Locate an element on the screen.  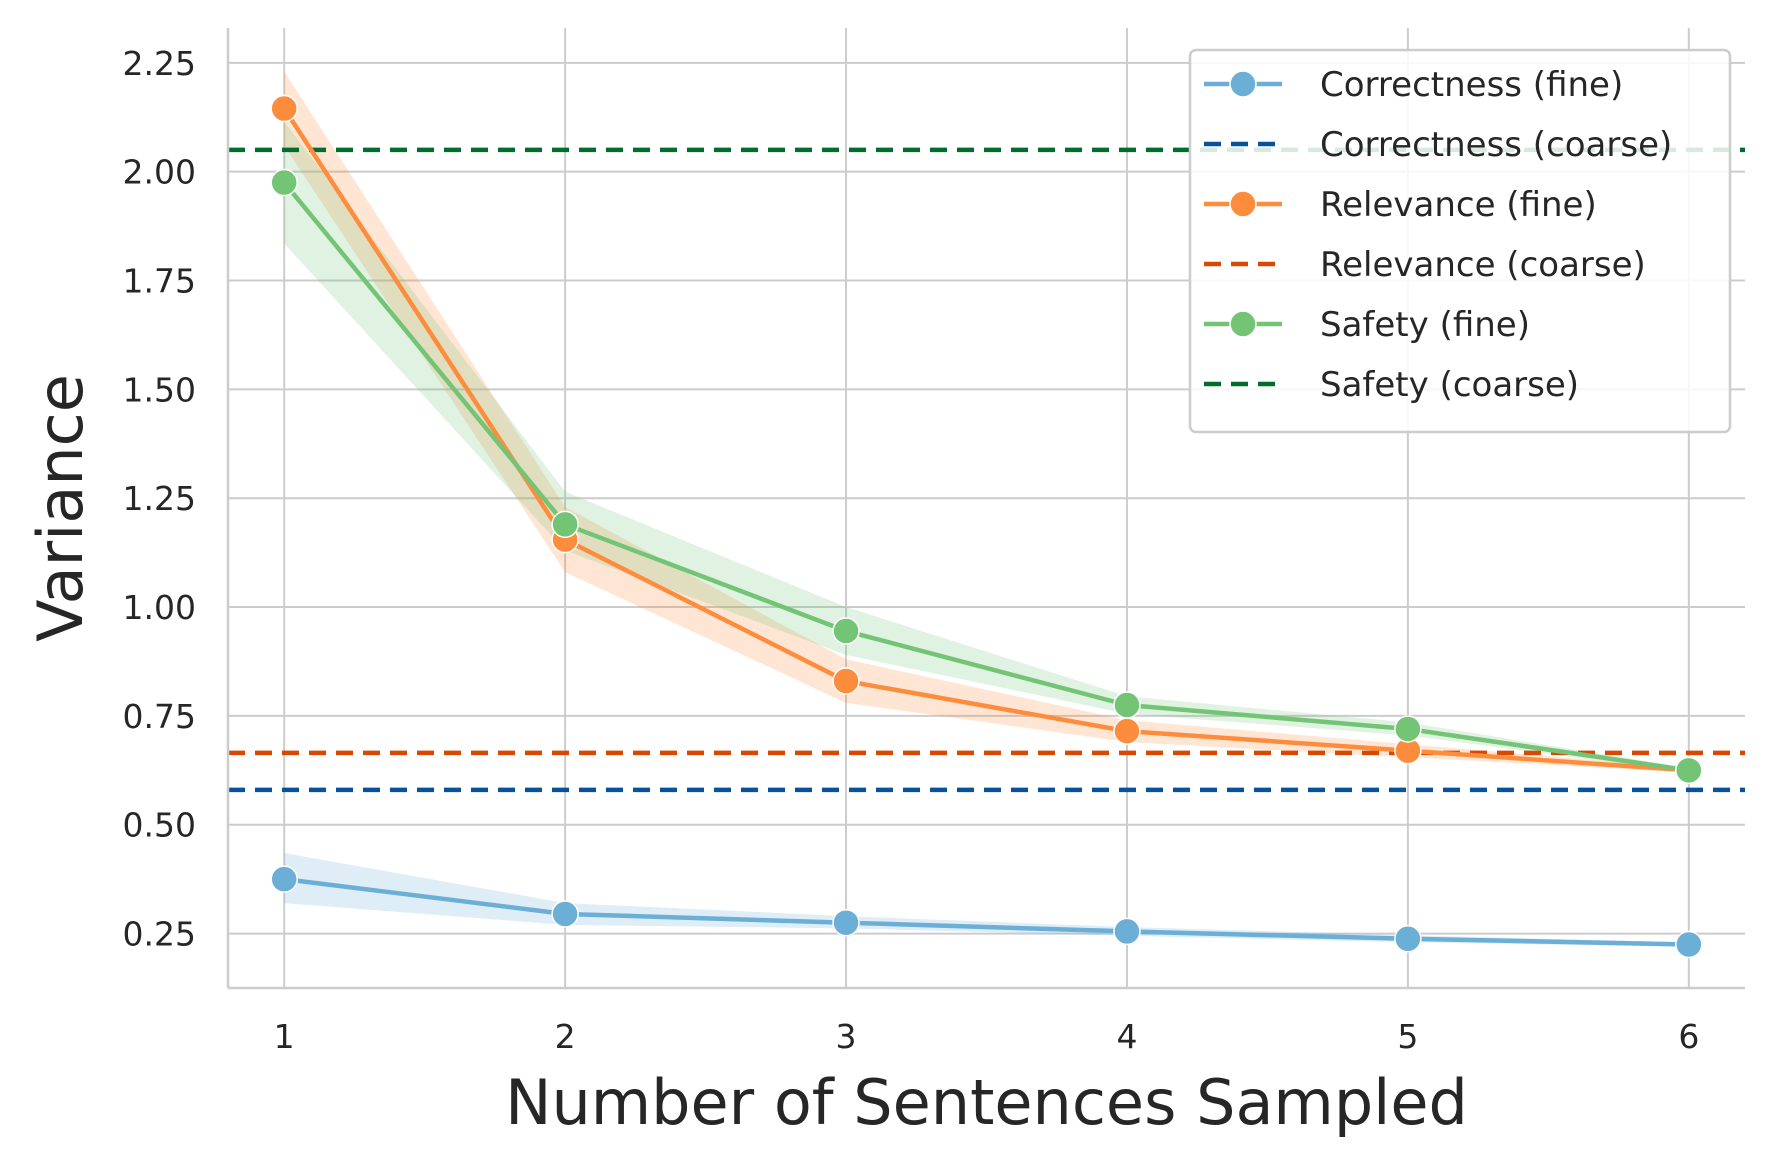
x-tick-label: 6 is located at coordinates (1688, 1036).